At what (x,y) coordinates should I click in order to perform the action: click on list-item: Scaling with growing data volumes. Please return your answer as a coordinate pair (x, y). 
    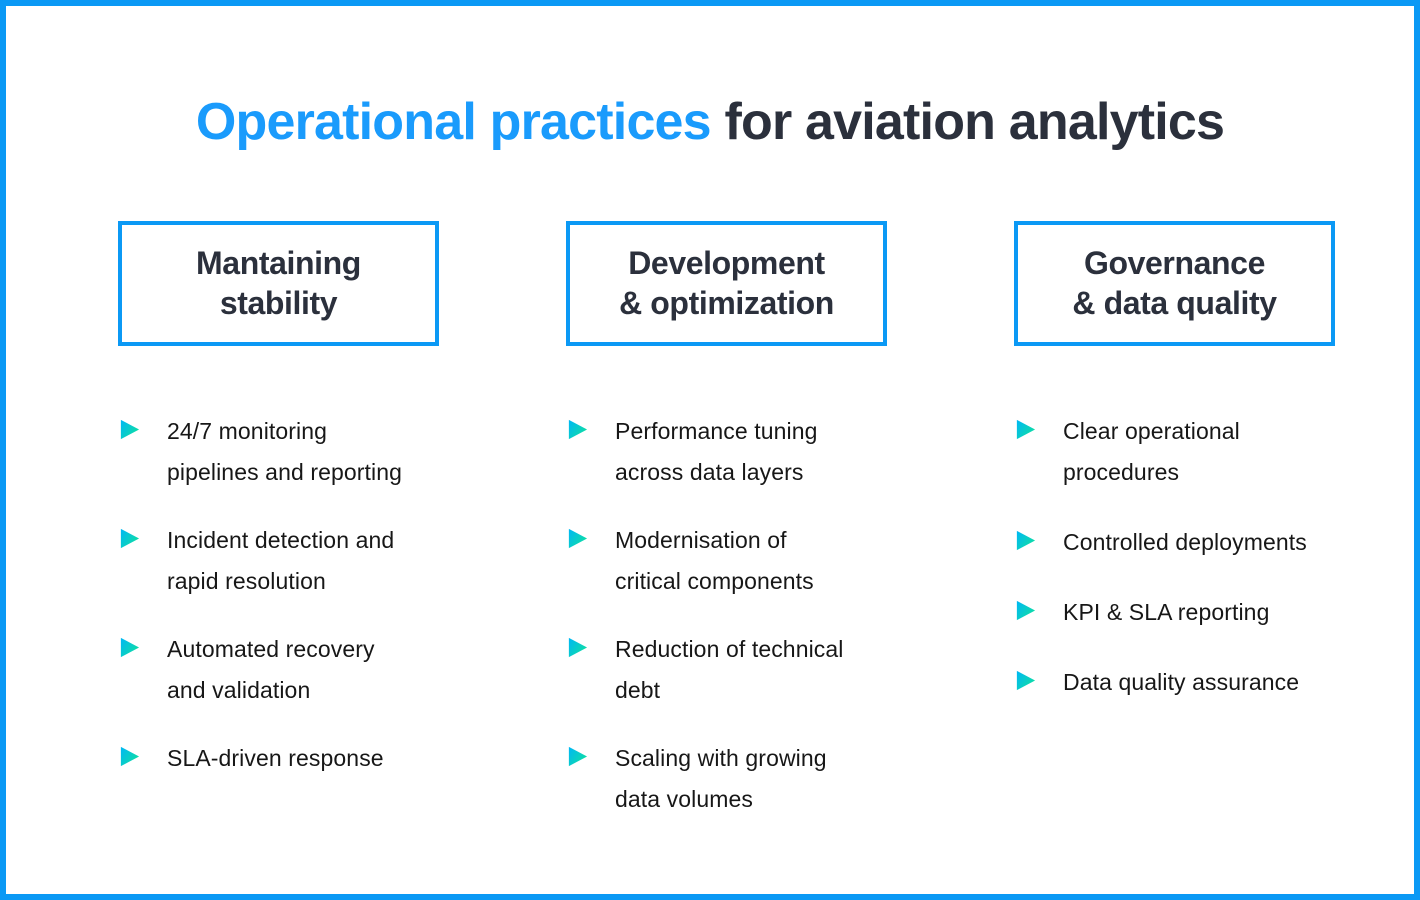
    Looking at the image, I should click on (726, 779).